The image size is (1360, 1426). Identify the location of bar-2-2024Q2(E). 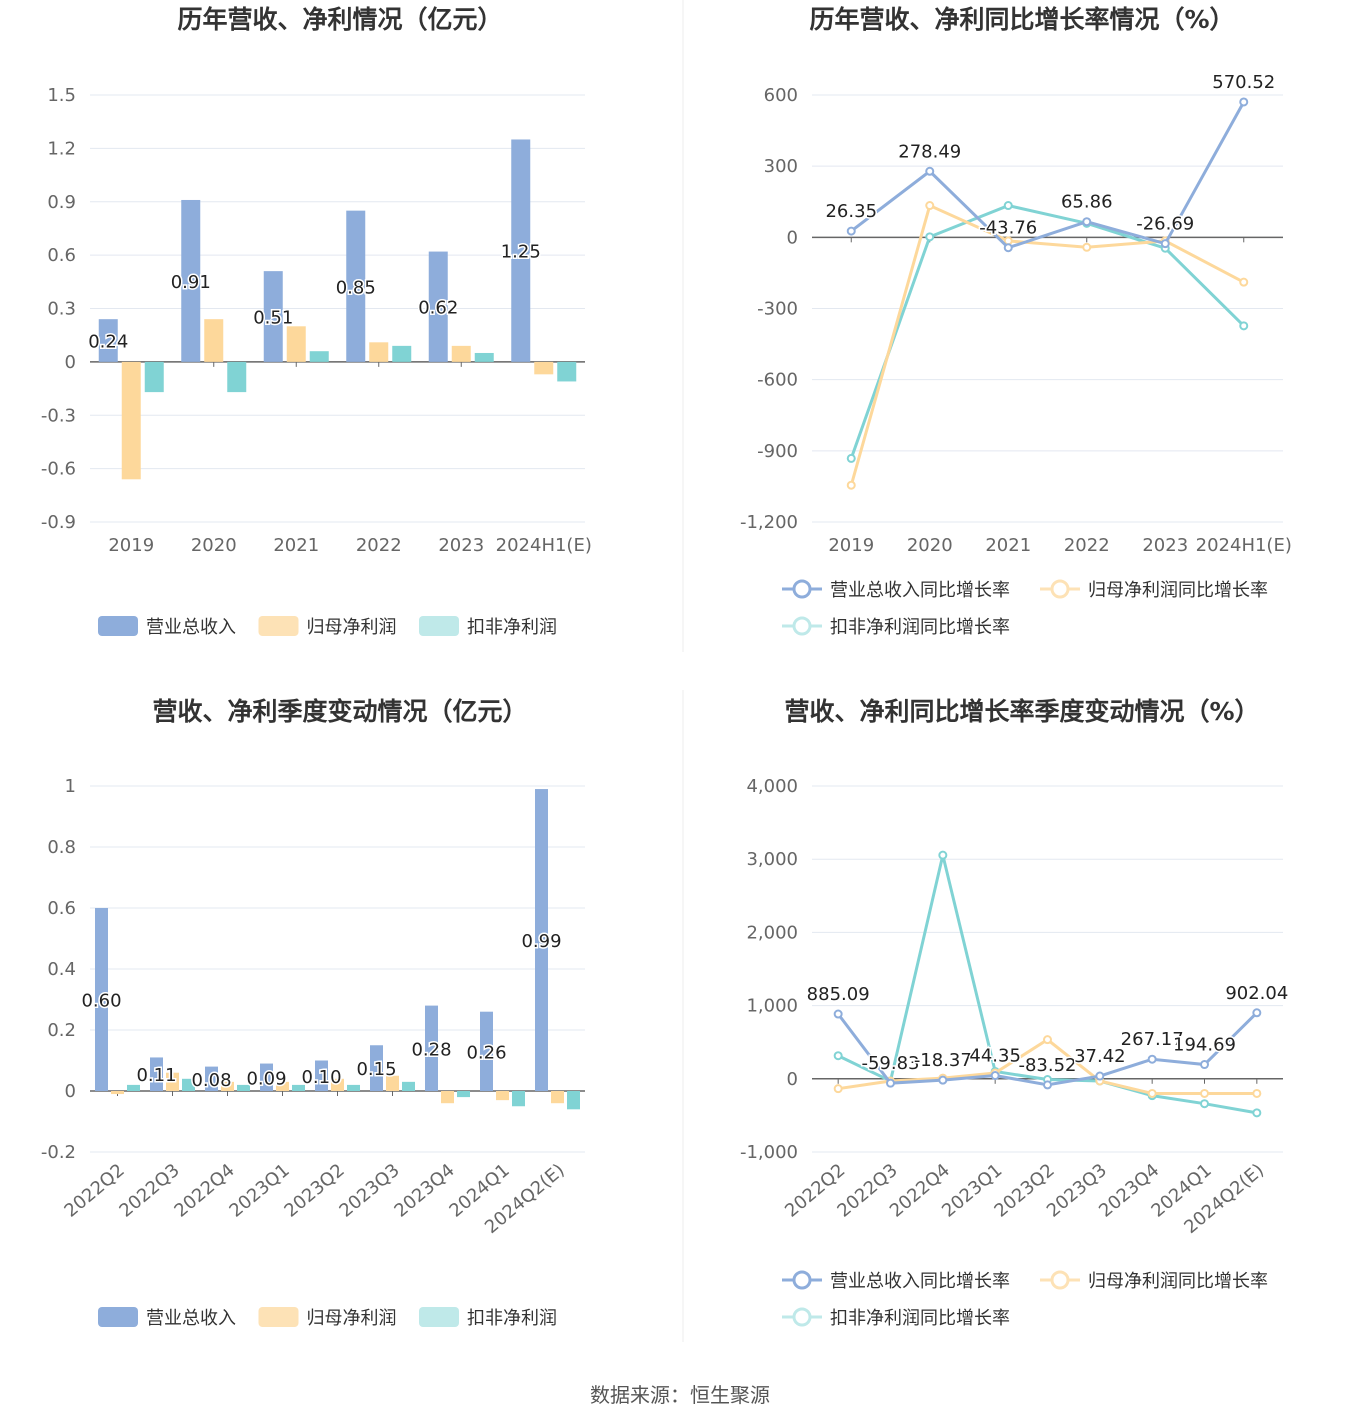
(557, 1097).